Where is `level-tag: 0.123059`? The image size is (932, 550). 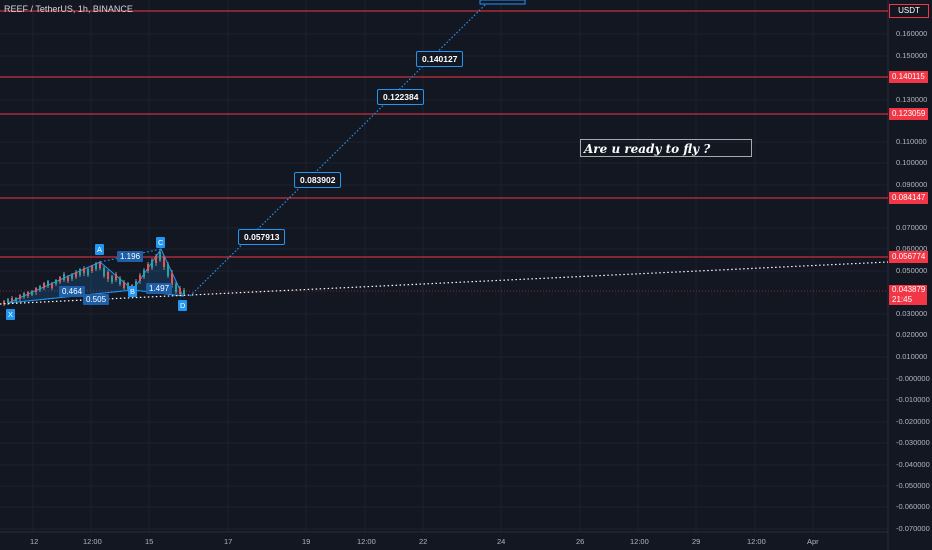 level-tag: 0.123059 is located at coordinates (909, 114).